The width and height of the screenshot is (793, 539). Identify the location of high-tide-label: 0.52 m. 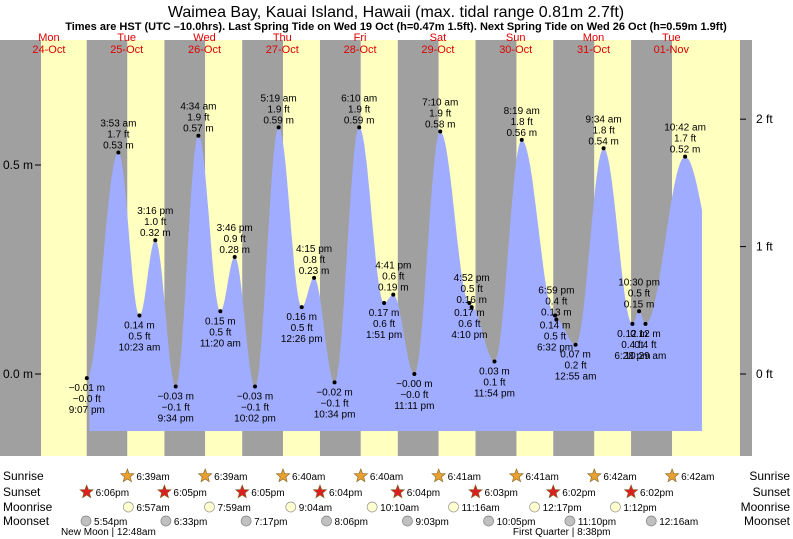
(685, 150).